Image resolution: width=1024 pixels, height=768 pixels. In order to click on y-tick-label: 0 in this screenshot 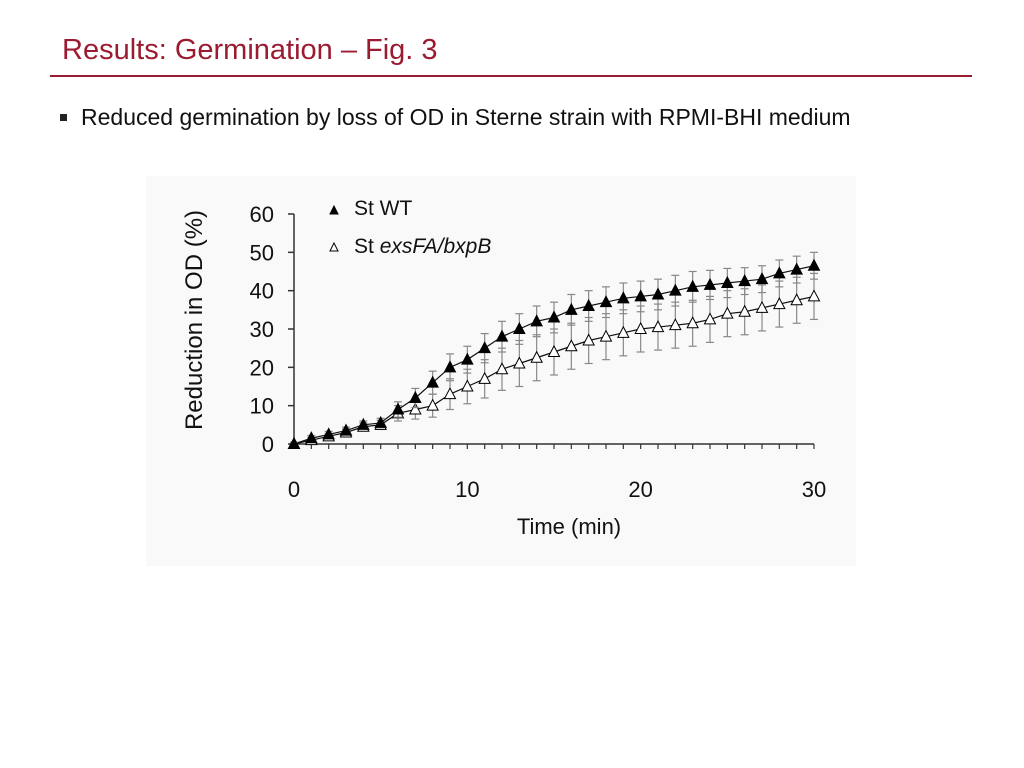, I will do `click(268, 444)`.